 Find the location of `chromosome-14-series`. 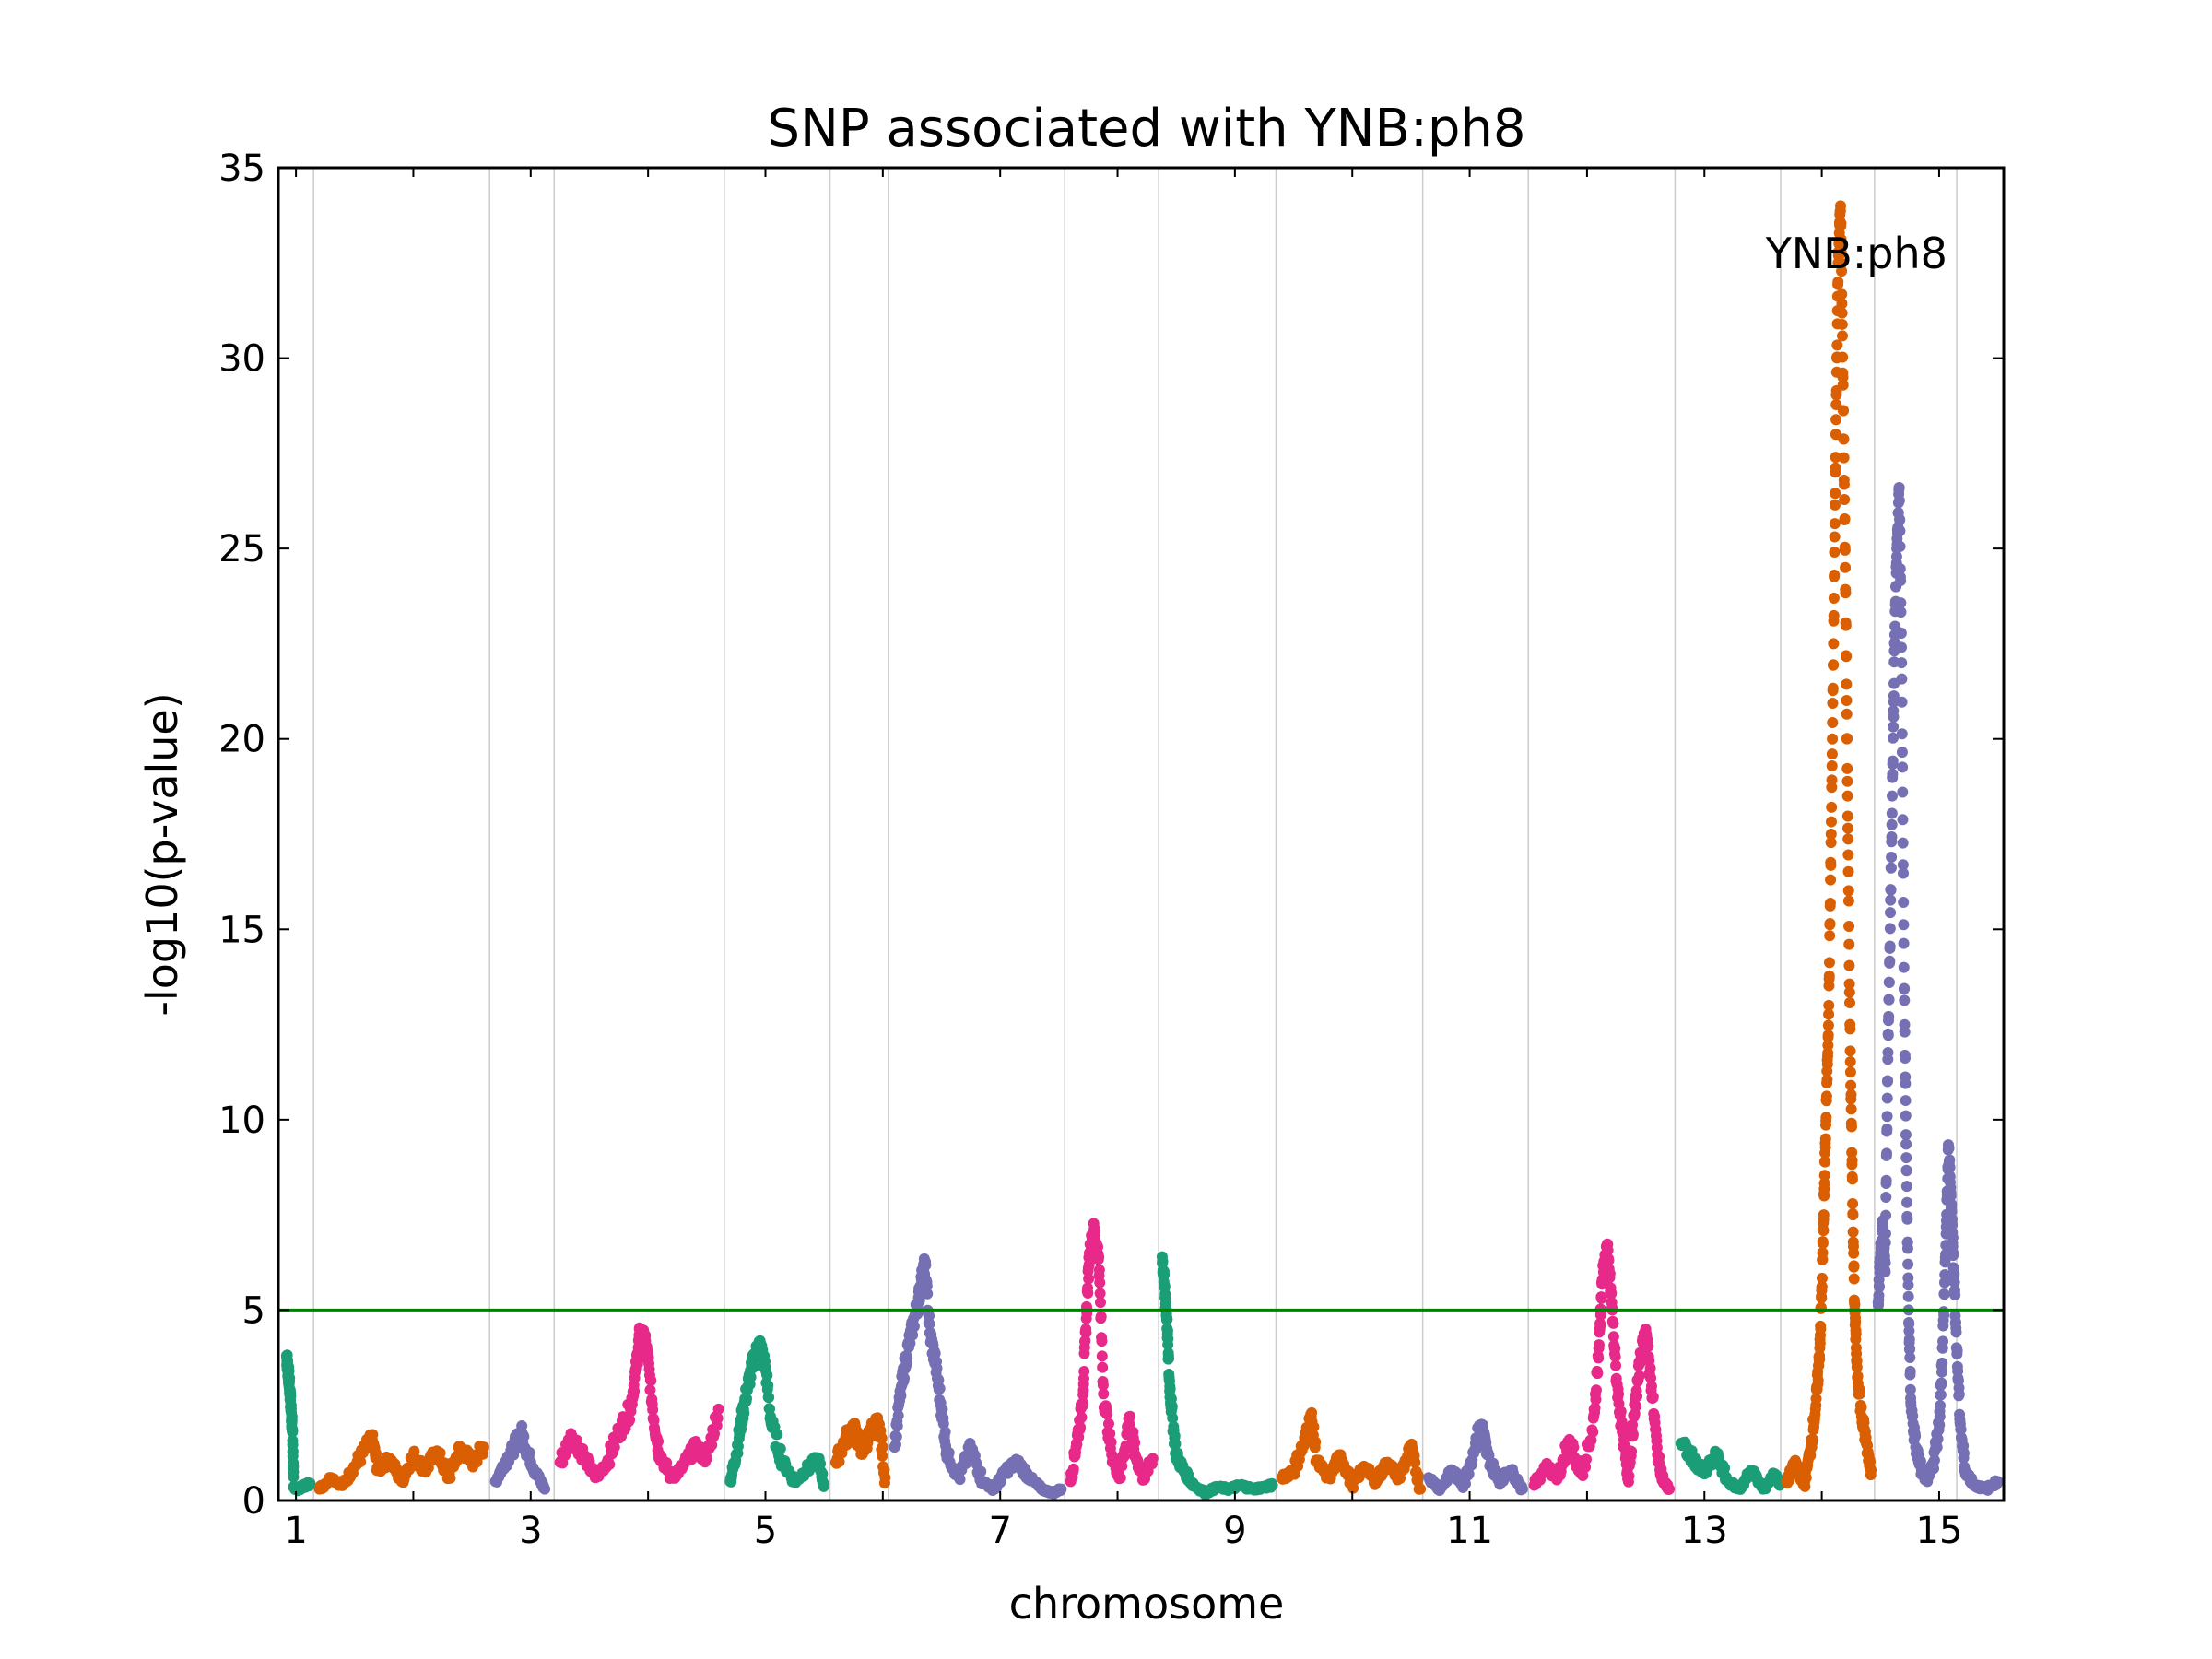

chromosome-14-series is located at coordinates (1829, 846).